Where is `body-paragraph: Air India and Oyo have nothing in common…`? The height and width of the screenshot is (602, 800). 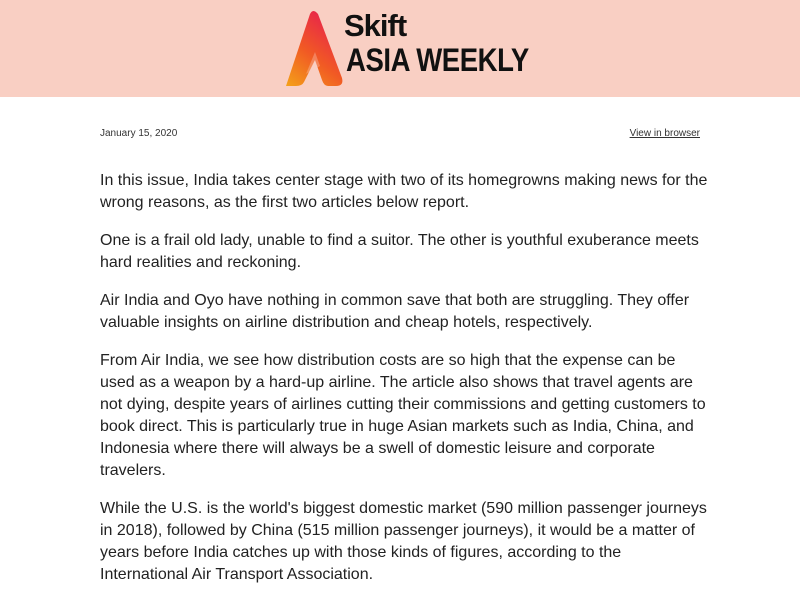 body-paragraph: Air India and Oyo have nothing in common… is located at coordinates (395, 311).